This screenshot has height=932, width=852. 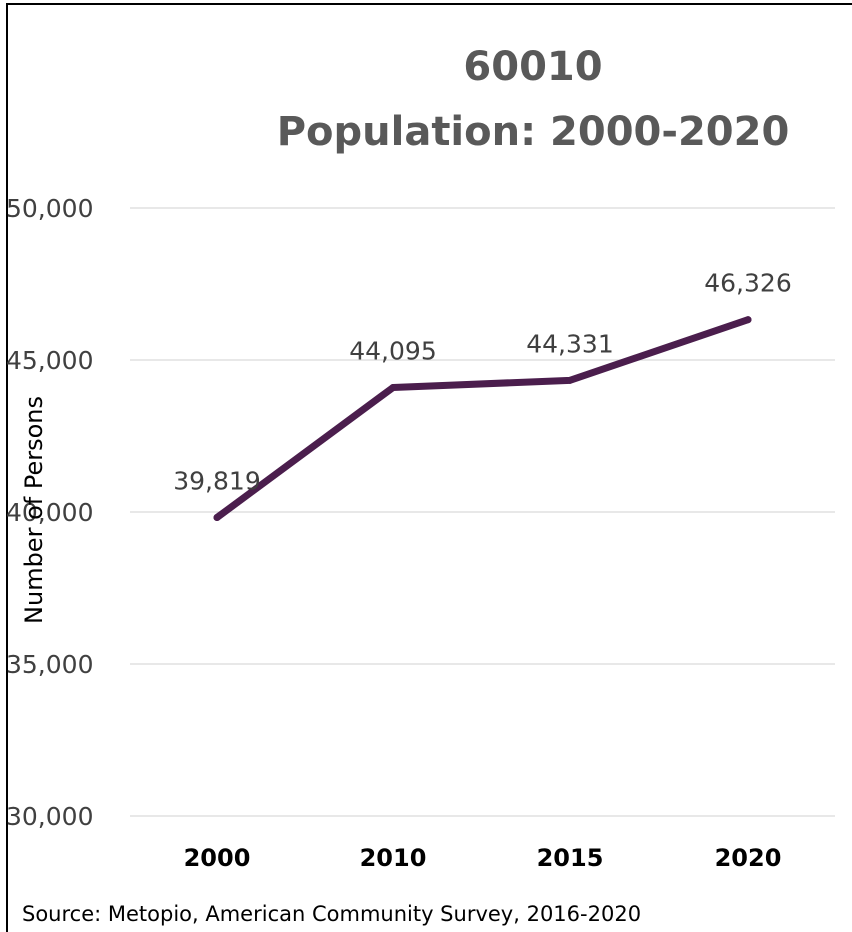 I want to click on y-tick-label: 45,000, so click(x=49, y=360).